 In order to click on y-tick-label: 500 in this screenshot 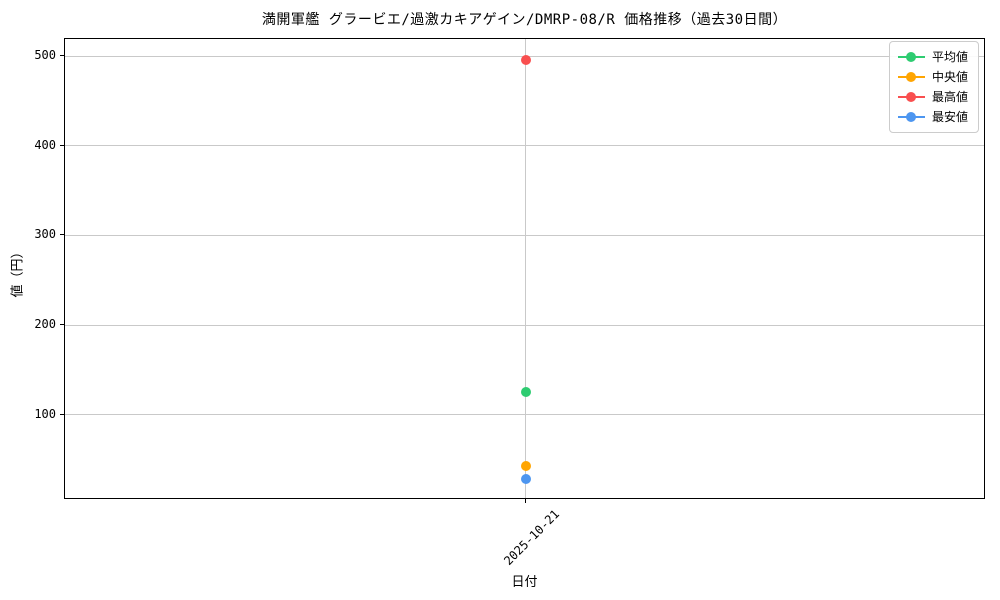, I will do `click(45, 55)`.